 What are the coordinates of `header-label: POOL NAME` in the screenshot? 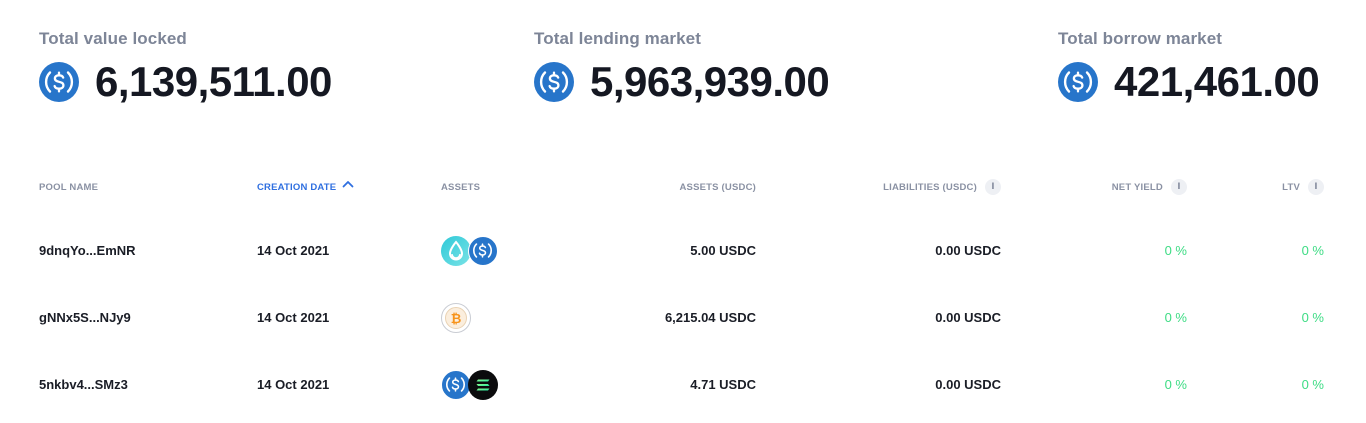 It's located at (69, 187).